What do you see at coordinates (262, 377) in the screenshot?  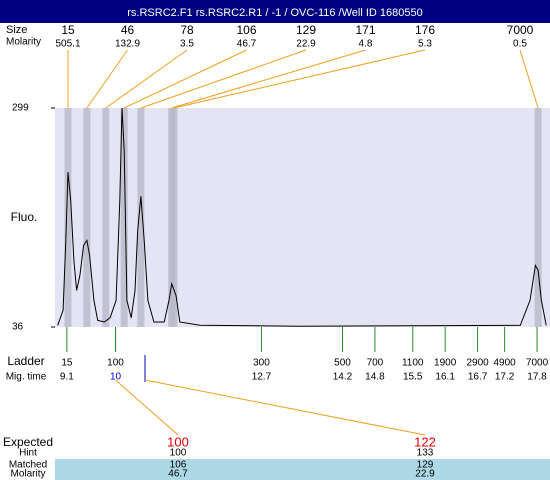 I see `ladder-time: 12.7` at bounding box center [262, 377].